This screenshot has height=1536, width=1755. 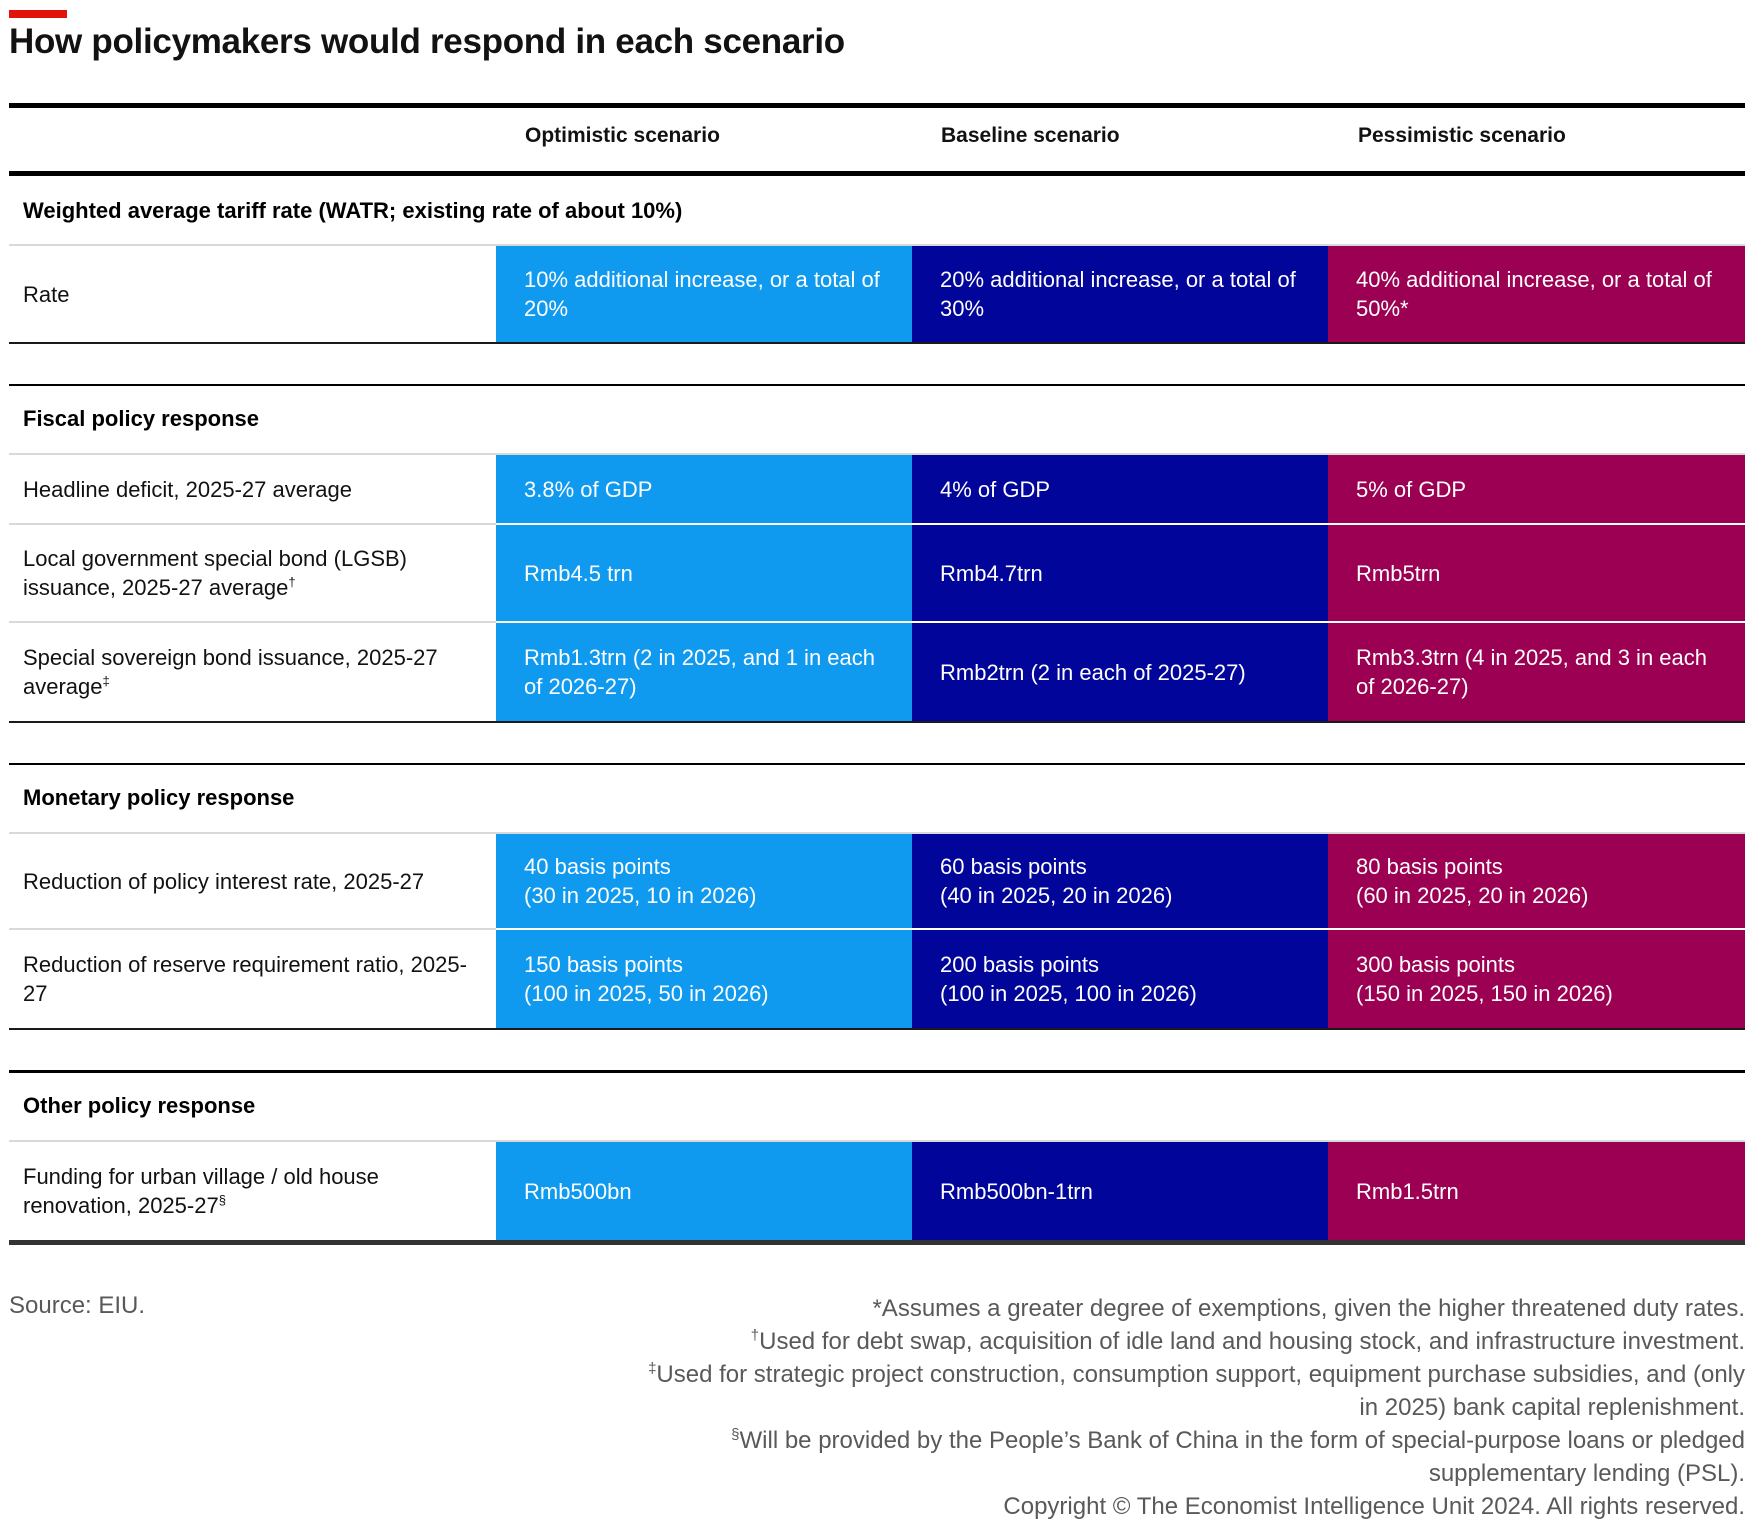 I want to click on cell-pessimistic: 5% of GDP, so click(x=1536, y=489).